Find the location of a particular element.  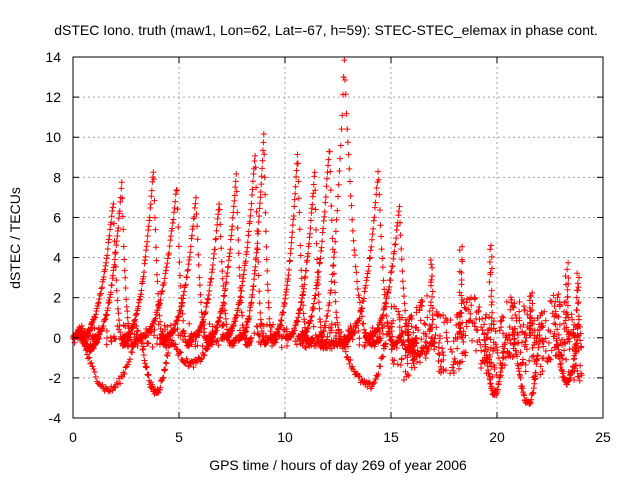

y-tick-label: 10 is located at coordinates (53, 137).